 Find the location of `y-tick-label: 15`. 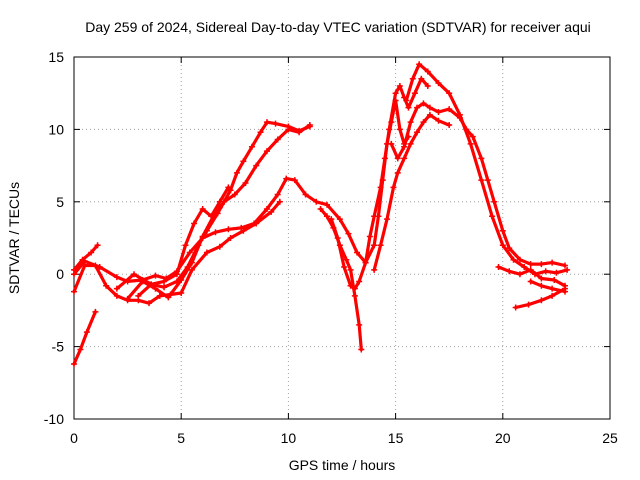

y-tick-label: 15 is located at coordinates (56, 57).